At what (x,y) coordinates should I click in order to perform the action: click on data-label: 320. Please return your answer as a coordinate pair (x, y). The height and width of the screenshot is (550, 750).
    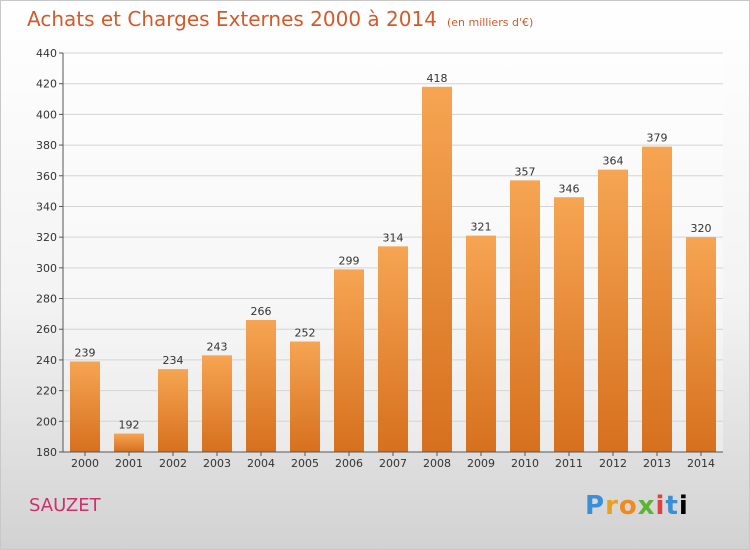
    Looking at the image, I should click on (701, 228).